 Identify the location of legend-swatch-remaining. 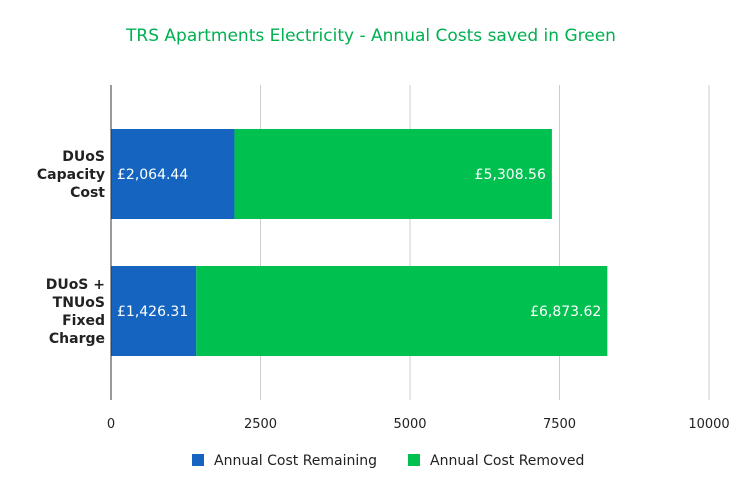
(198, 460).